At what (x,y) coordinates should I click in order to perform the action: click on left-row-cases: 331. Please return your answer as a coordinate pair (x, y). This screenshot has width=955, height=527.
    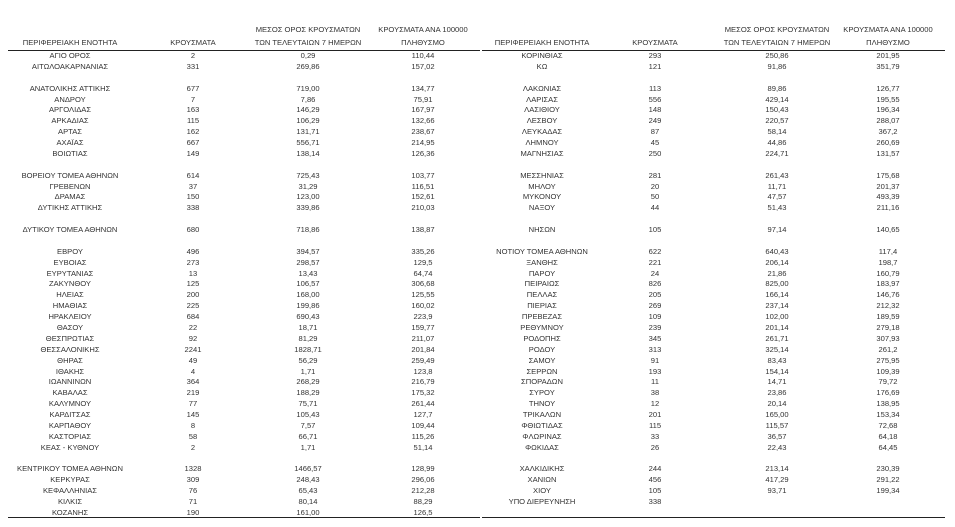
    Looking at the image, I should click on (193, 66).